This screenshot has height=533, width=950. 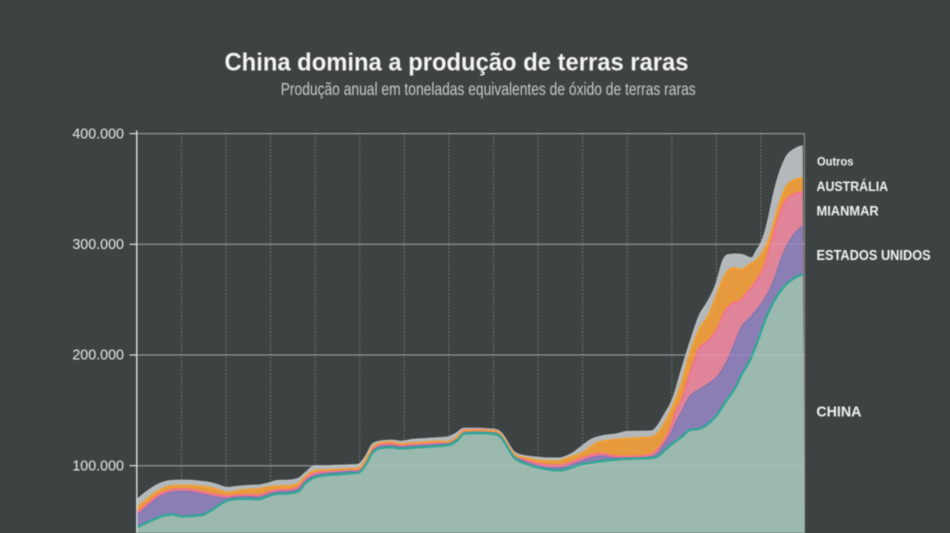 What do you see at coordinates (848, 210) in the screenshot?
I see `svg-text: MIANMAR` at bounding box center [848, 210].